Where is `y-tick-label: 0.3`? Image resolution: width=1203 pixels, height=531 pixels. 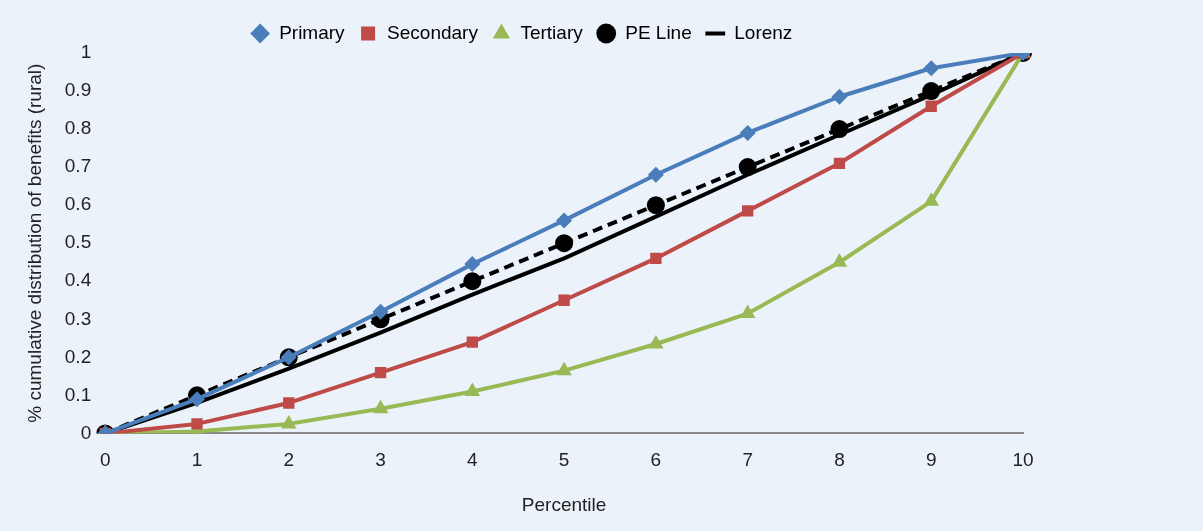
y-tick-label: 0.3 is located at coordinates (78, 318).